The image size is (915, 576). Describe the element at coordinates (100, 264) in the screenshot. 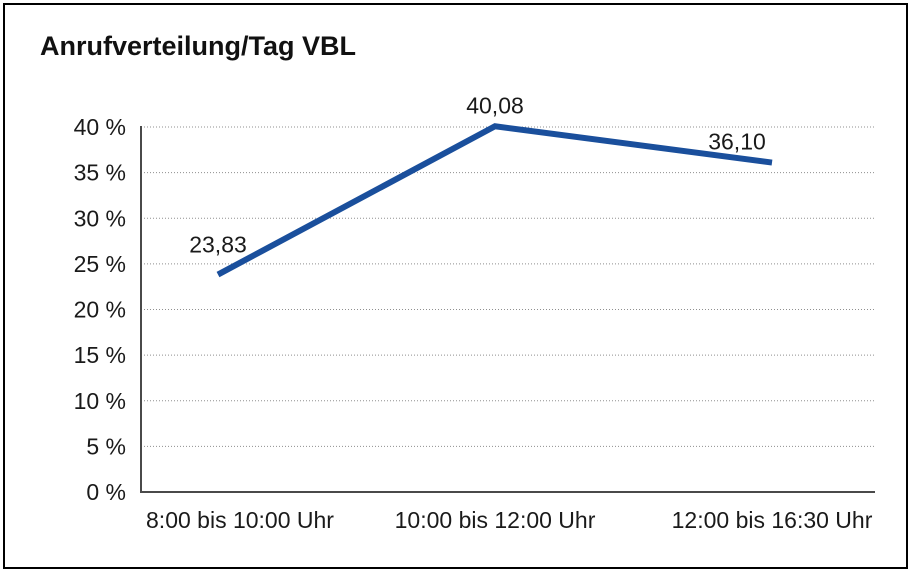

I see `y-axis-tick-label: 25 %` at that location.